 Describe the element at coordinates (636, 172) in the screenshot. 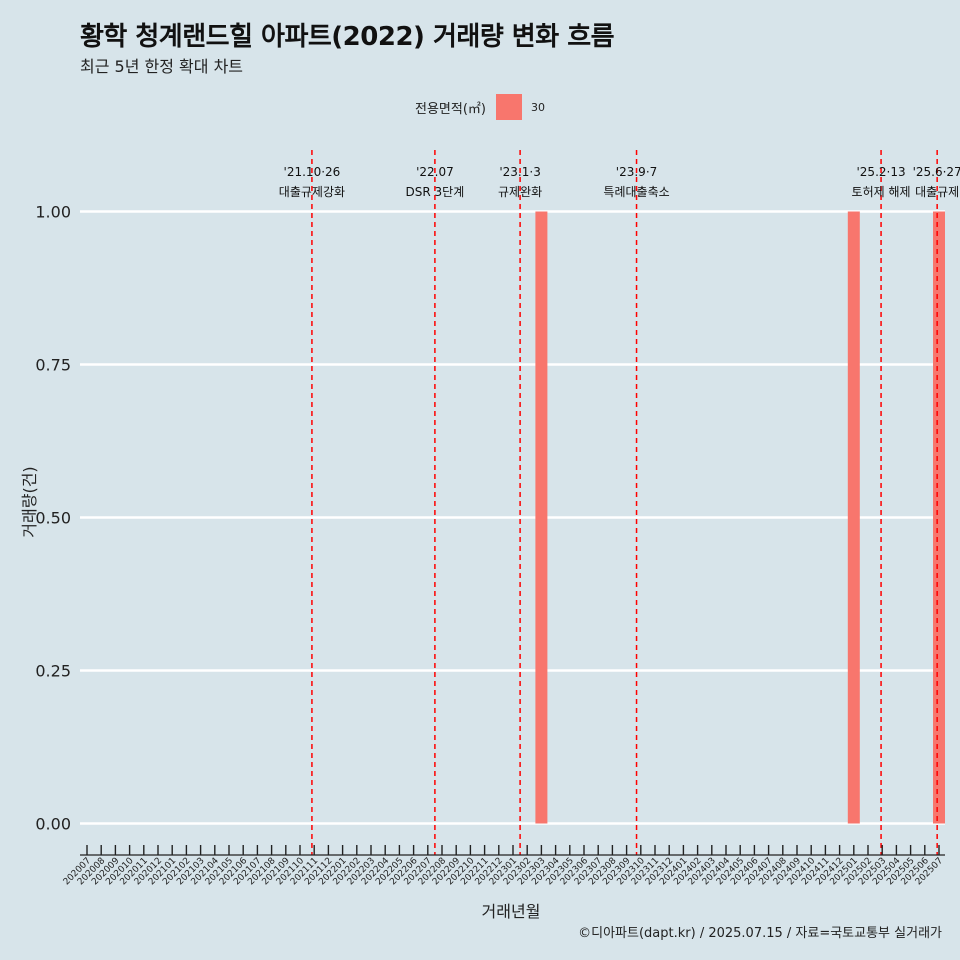

I see `event-date-label: '23.9·7` at that location.